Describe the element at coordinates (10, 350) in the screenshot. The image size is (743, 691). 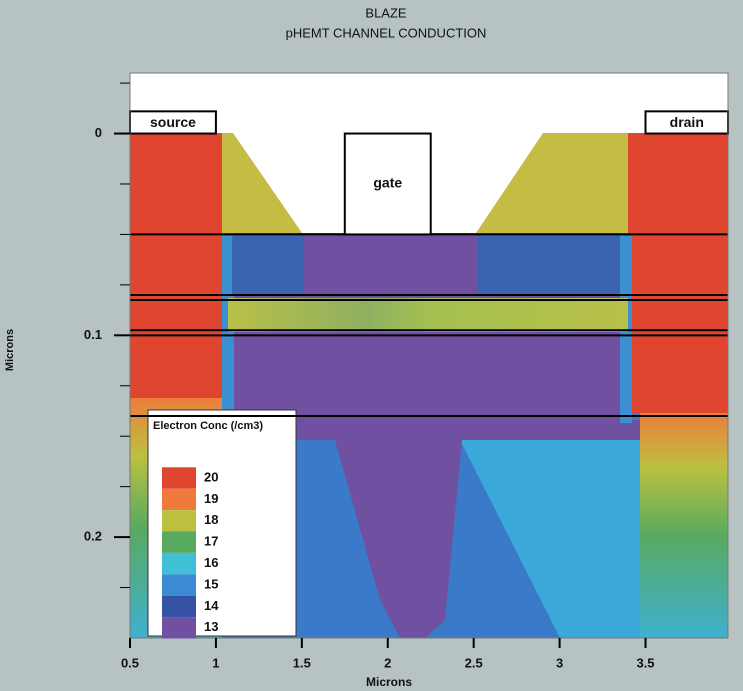
I see `y-axis-label: Microns` at that location.